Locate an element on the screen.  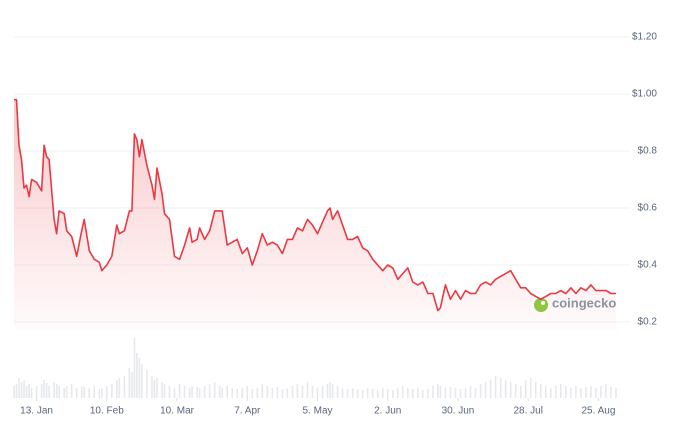
watermark-logo-eye is located at coordinates (543, 303).